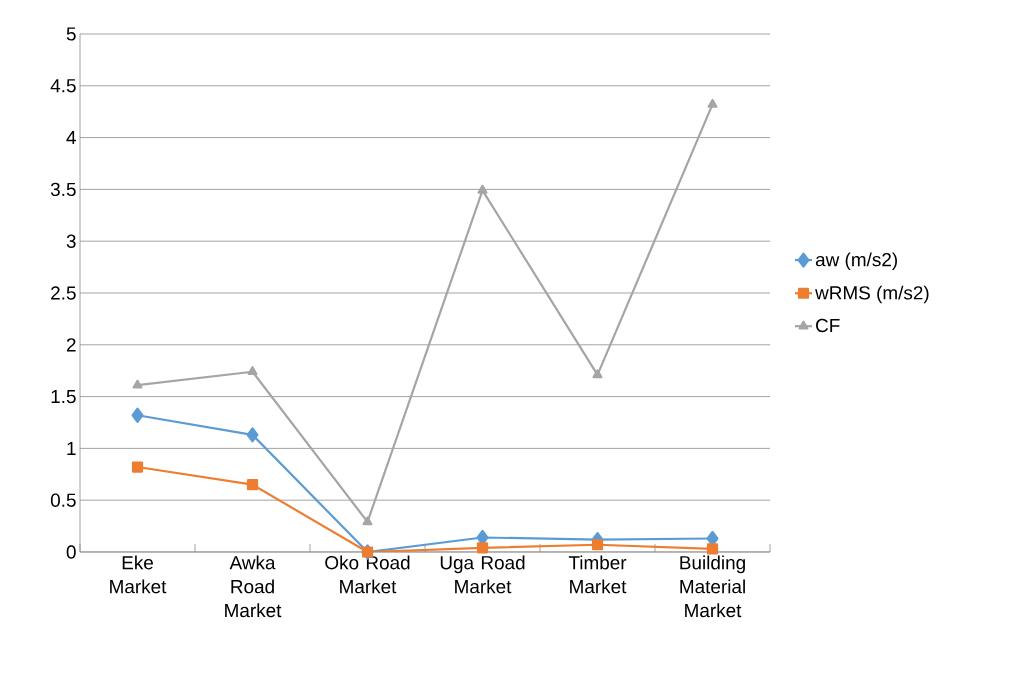 Image resolution: width=1019 pixels, height=675 pixels. I want to click on legend-label: wRMS (m/s2), so click(872, 294).